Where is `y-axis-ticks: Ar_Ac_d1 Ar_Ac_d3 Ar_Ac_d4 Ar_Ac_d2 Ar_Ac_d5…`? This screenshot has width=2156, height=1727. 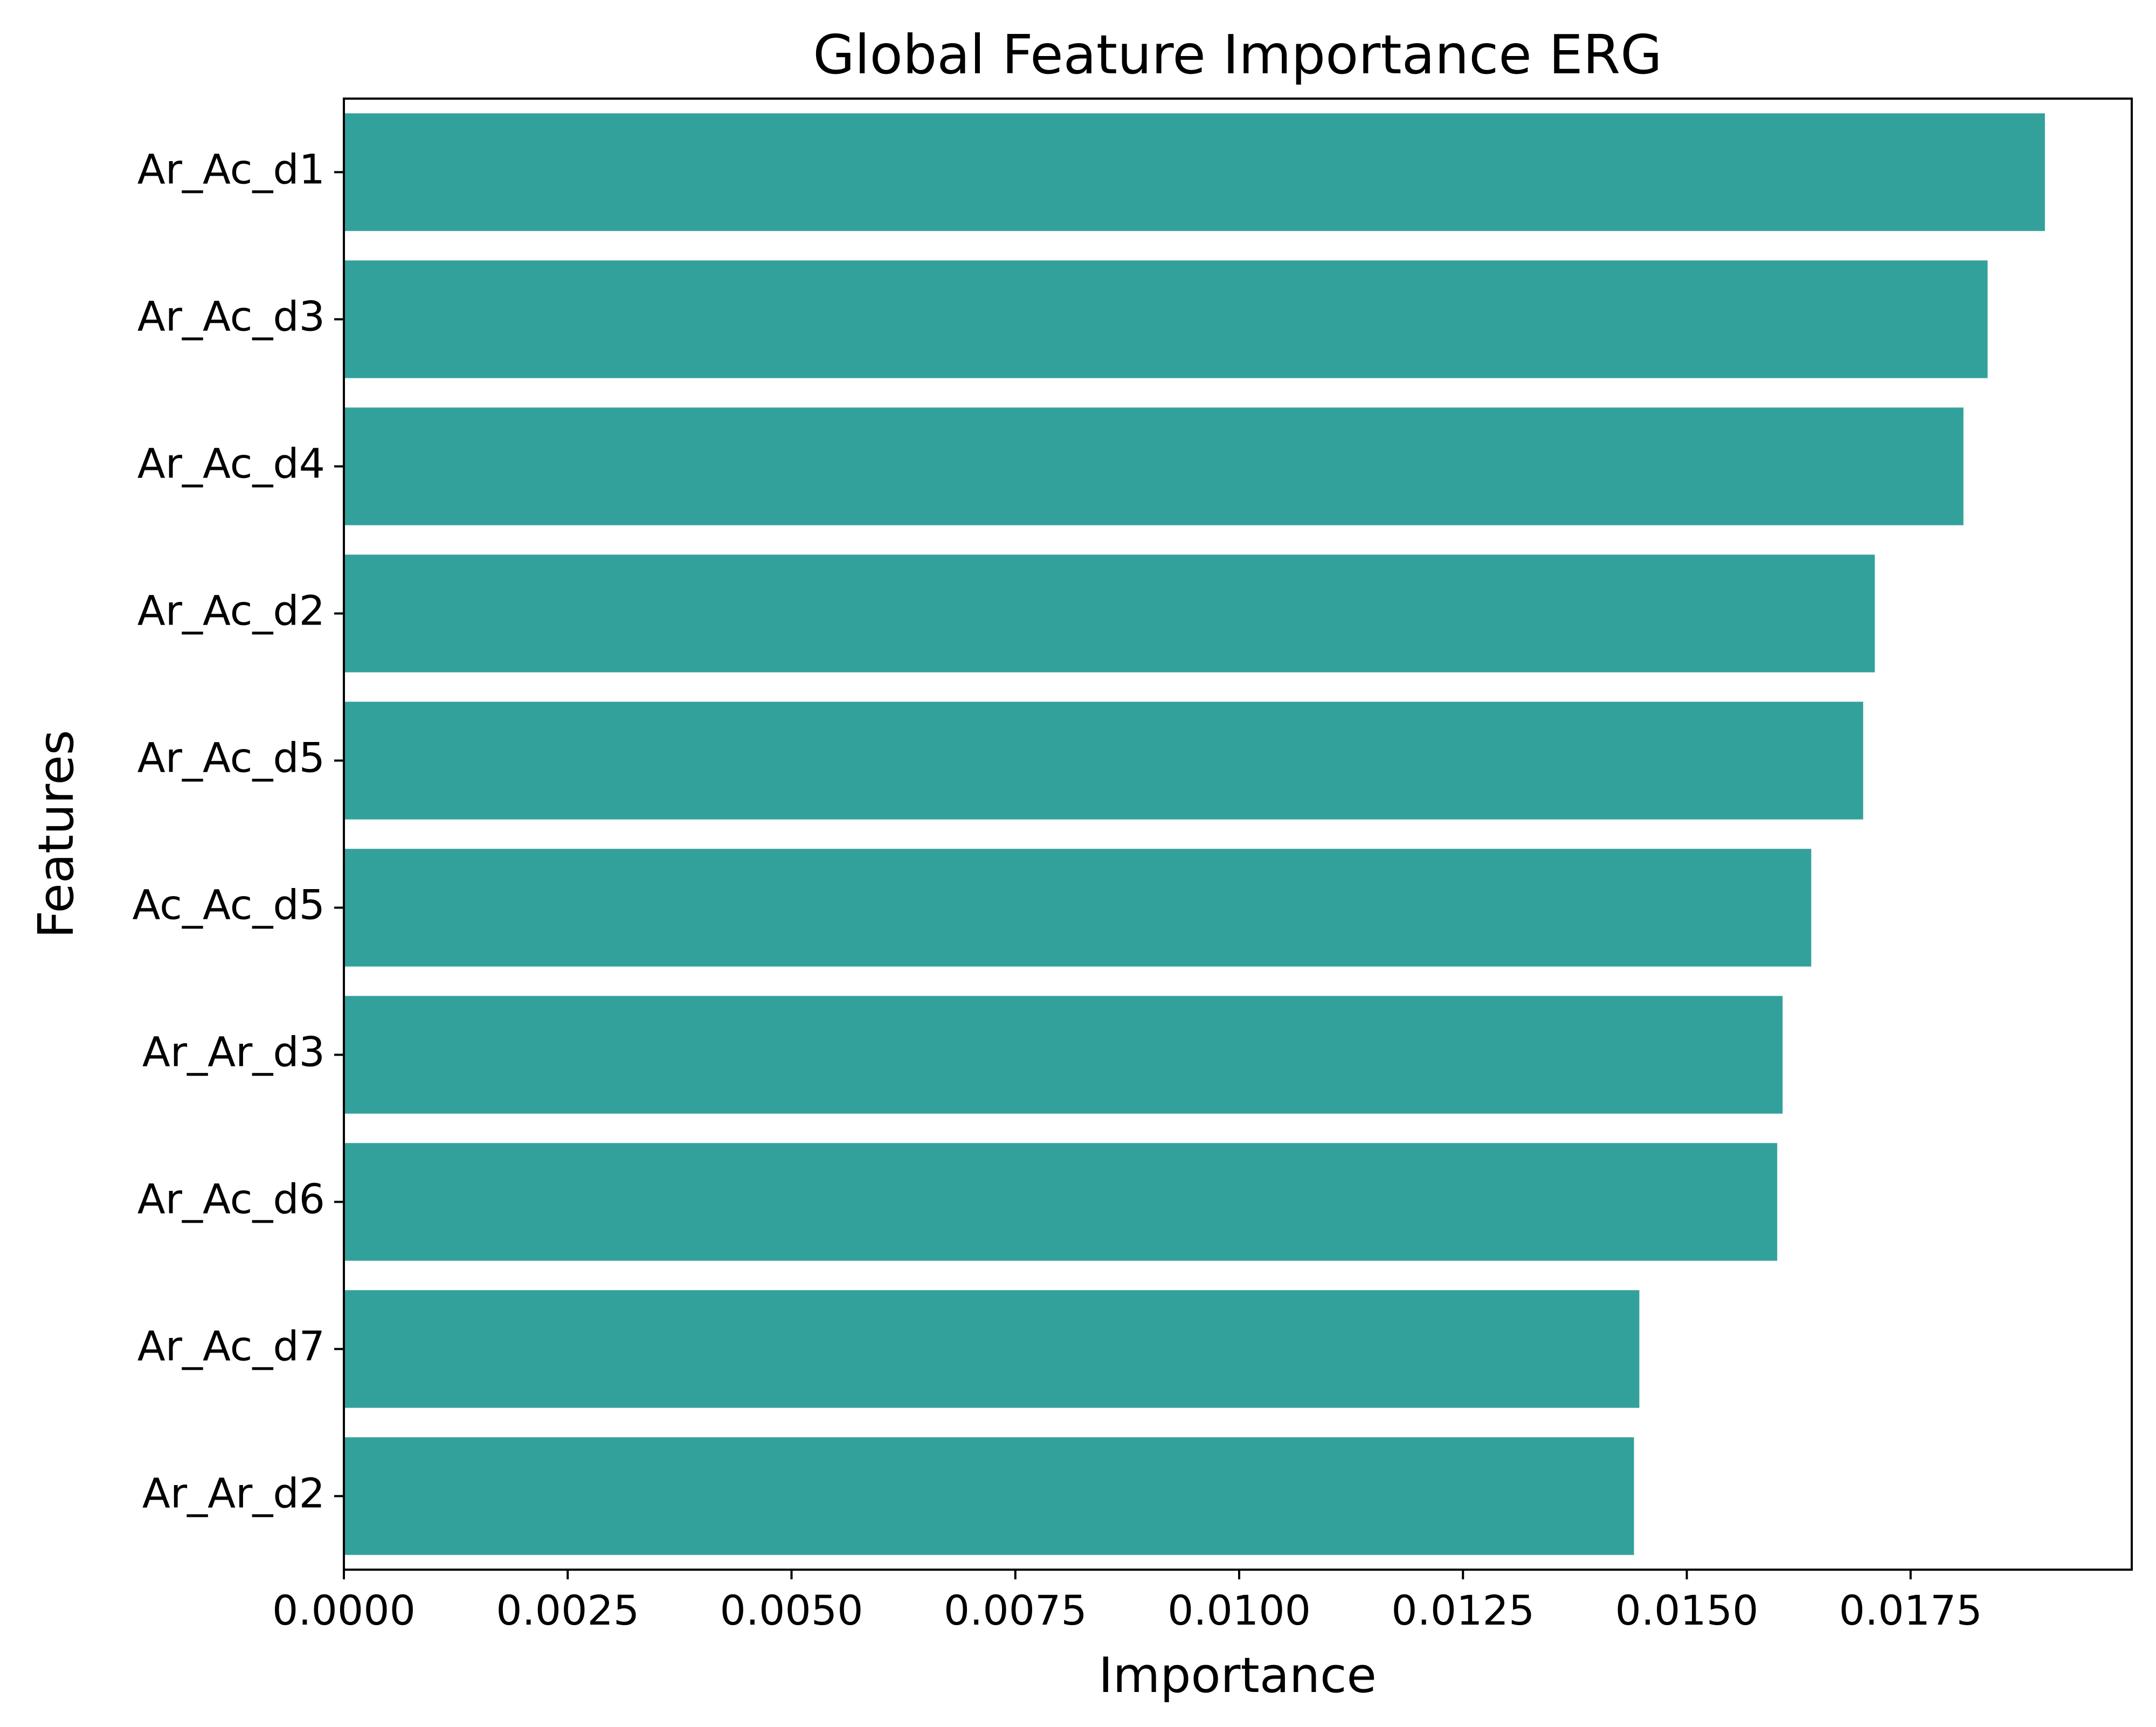 y-axis-ticks: Ar_Ac_d1 Ar_Ac_d3 Ar_Ac_d4 Ar_Ac_d2 Ar_Ac_d5… is located at coordinates (238, 831).